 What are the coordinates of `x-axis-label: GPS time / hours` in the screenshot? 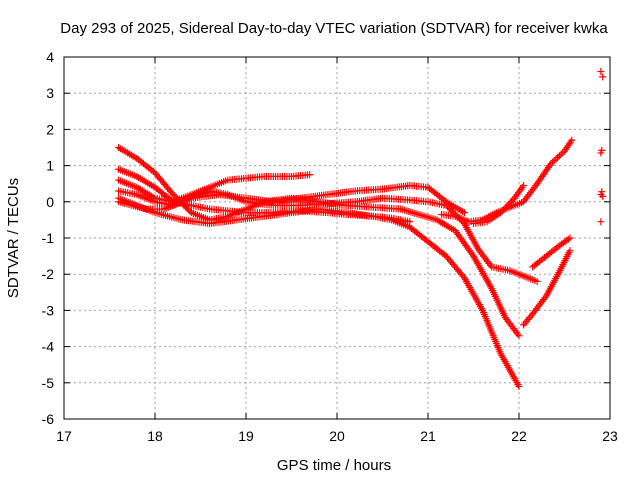 It's located at (334, 465).